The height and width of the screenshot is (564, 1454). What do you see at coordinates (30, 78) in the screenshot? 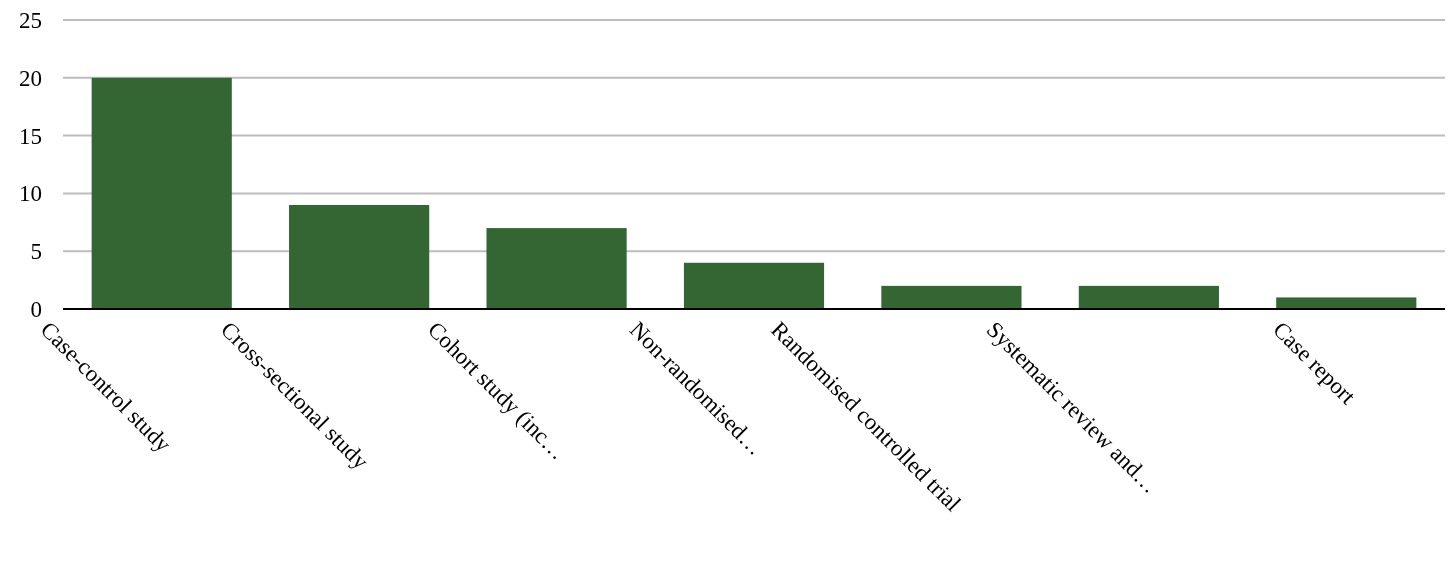
I see `y-tick-label: 20` at bounding box center [30, 78].